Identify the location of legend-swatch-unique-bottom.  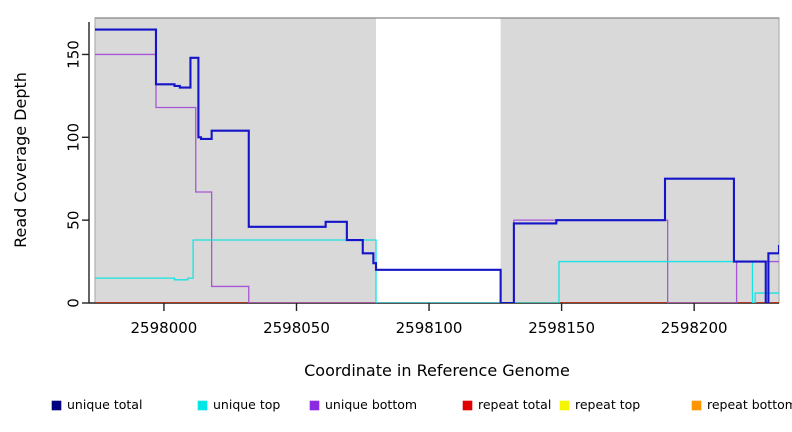
(314, 405).